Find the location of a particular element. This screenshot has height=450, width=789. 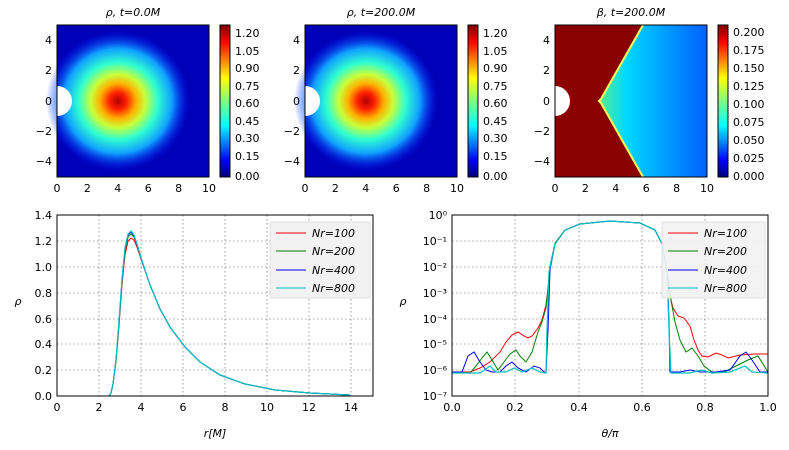

angular-x-ticks: 0.0 0.2 0.4 0.6 0.8 1.0 is located at coordinates (610, 407).